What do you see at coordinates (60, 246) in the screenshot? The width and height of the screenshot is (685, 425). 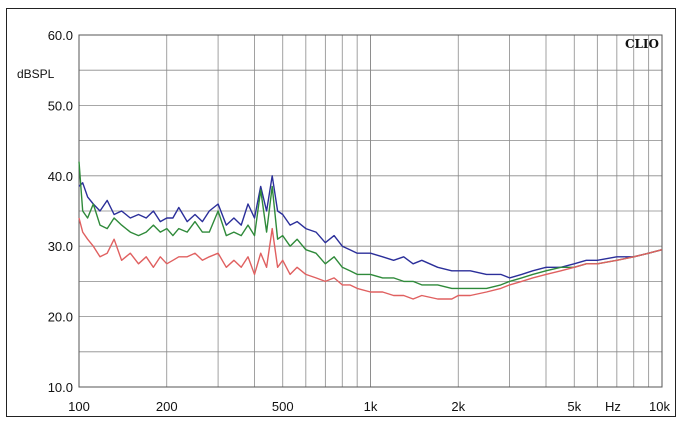 I see `y-tick-label: 30.0` at bounding box center [60, 246].